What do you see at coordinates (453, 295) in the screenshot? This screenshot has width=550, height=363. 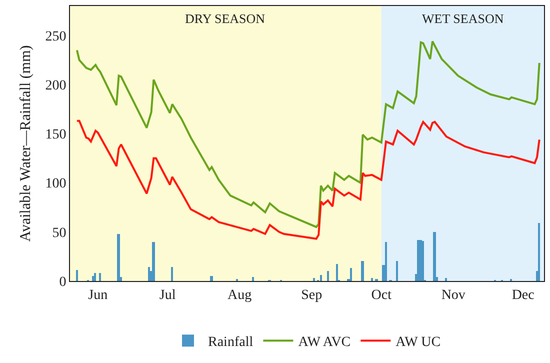 I see `x-tick-label: Nov` at bounding box center [453, 295].